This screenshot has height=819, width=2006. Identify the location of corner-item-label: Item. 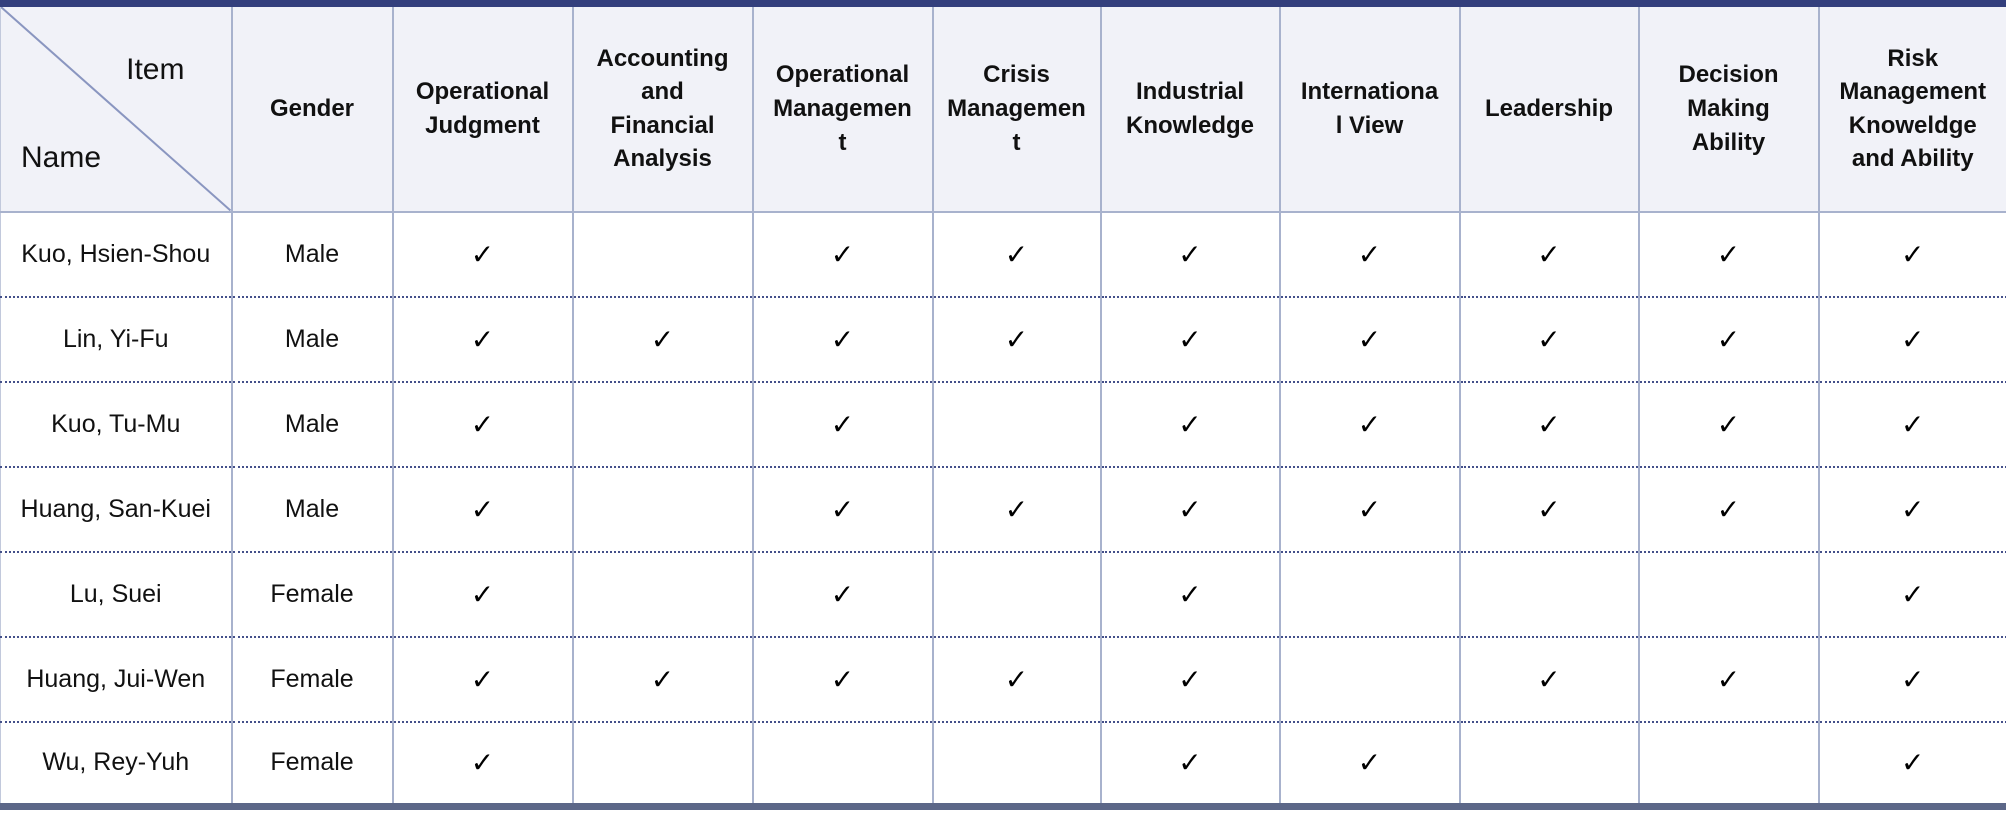
(155, 69).